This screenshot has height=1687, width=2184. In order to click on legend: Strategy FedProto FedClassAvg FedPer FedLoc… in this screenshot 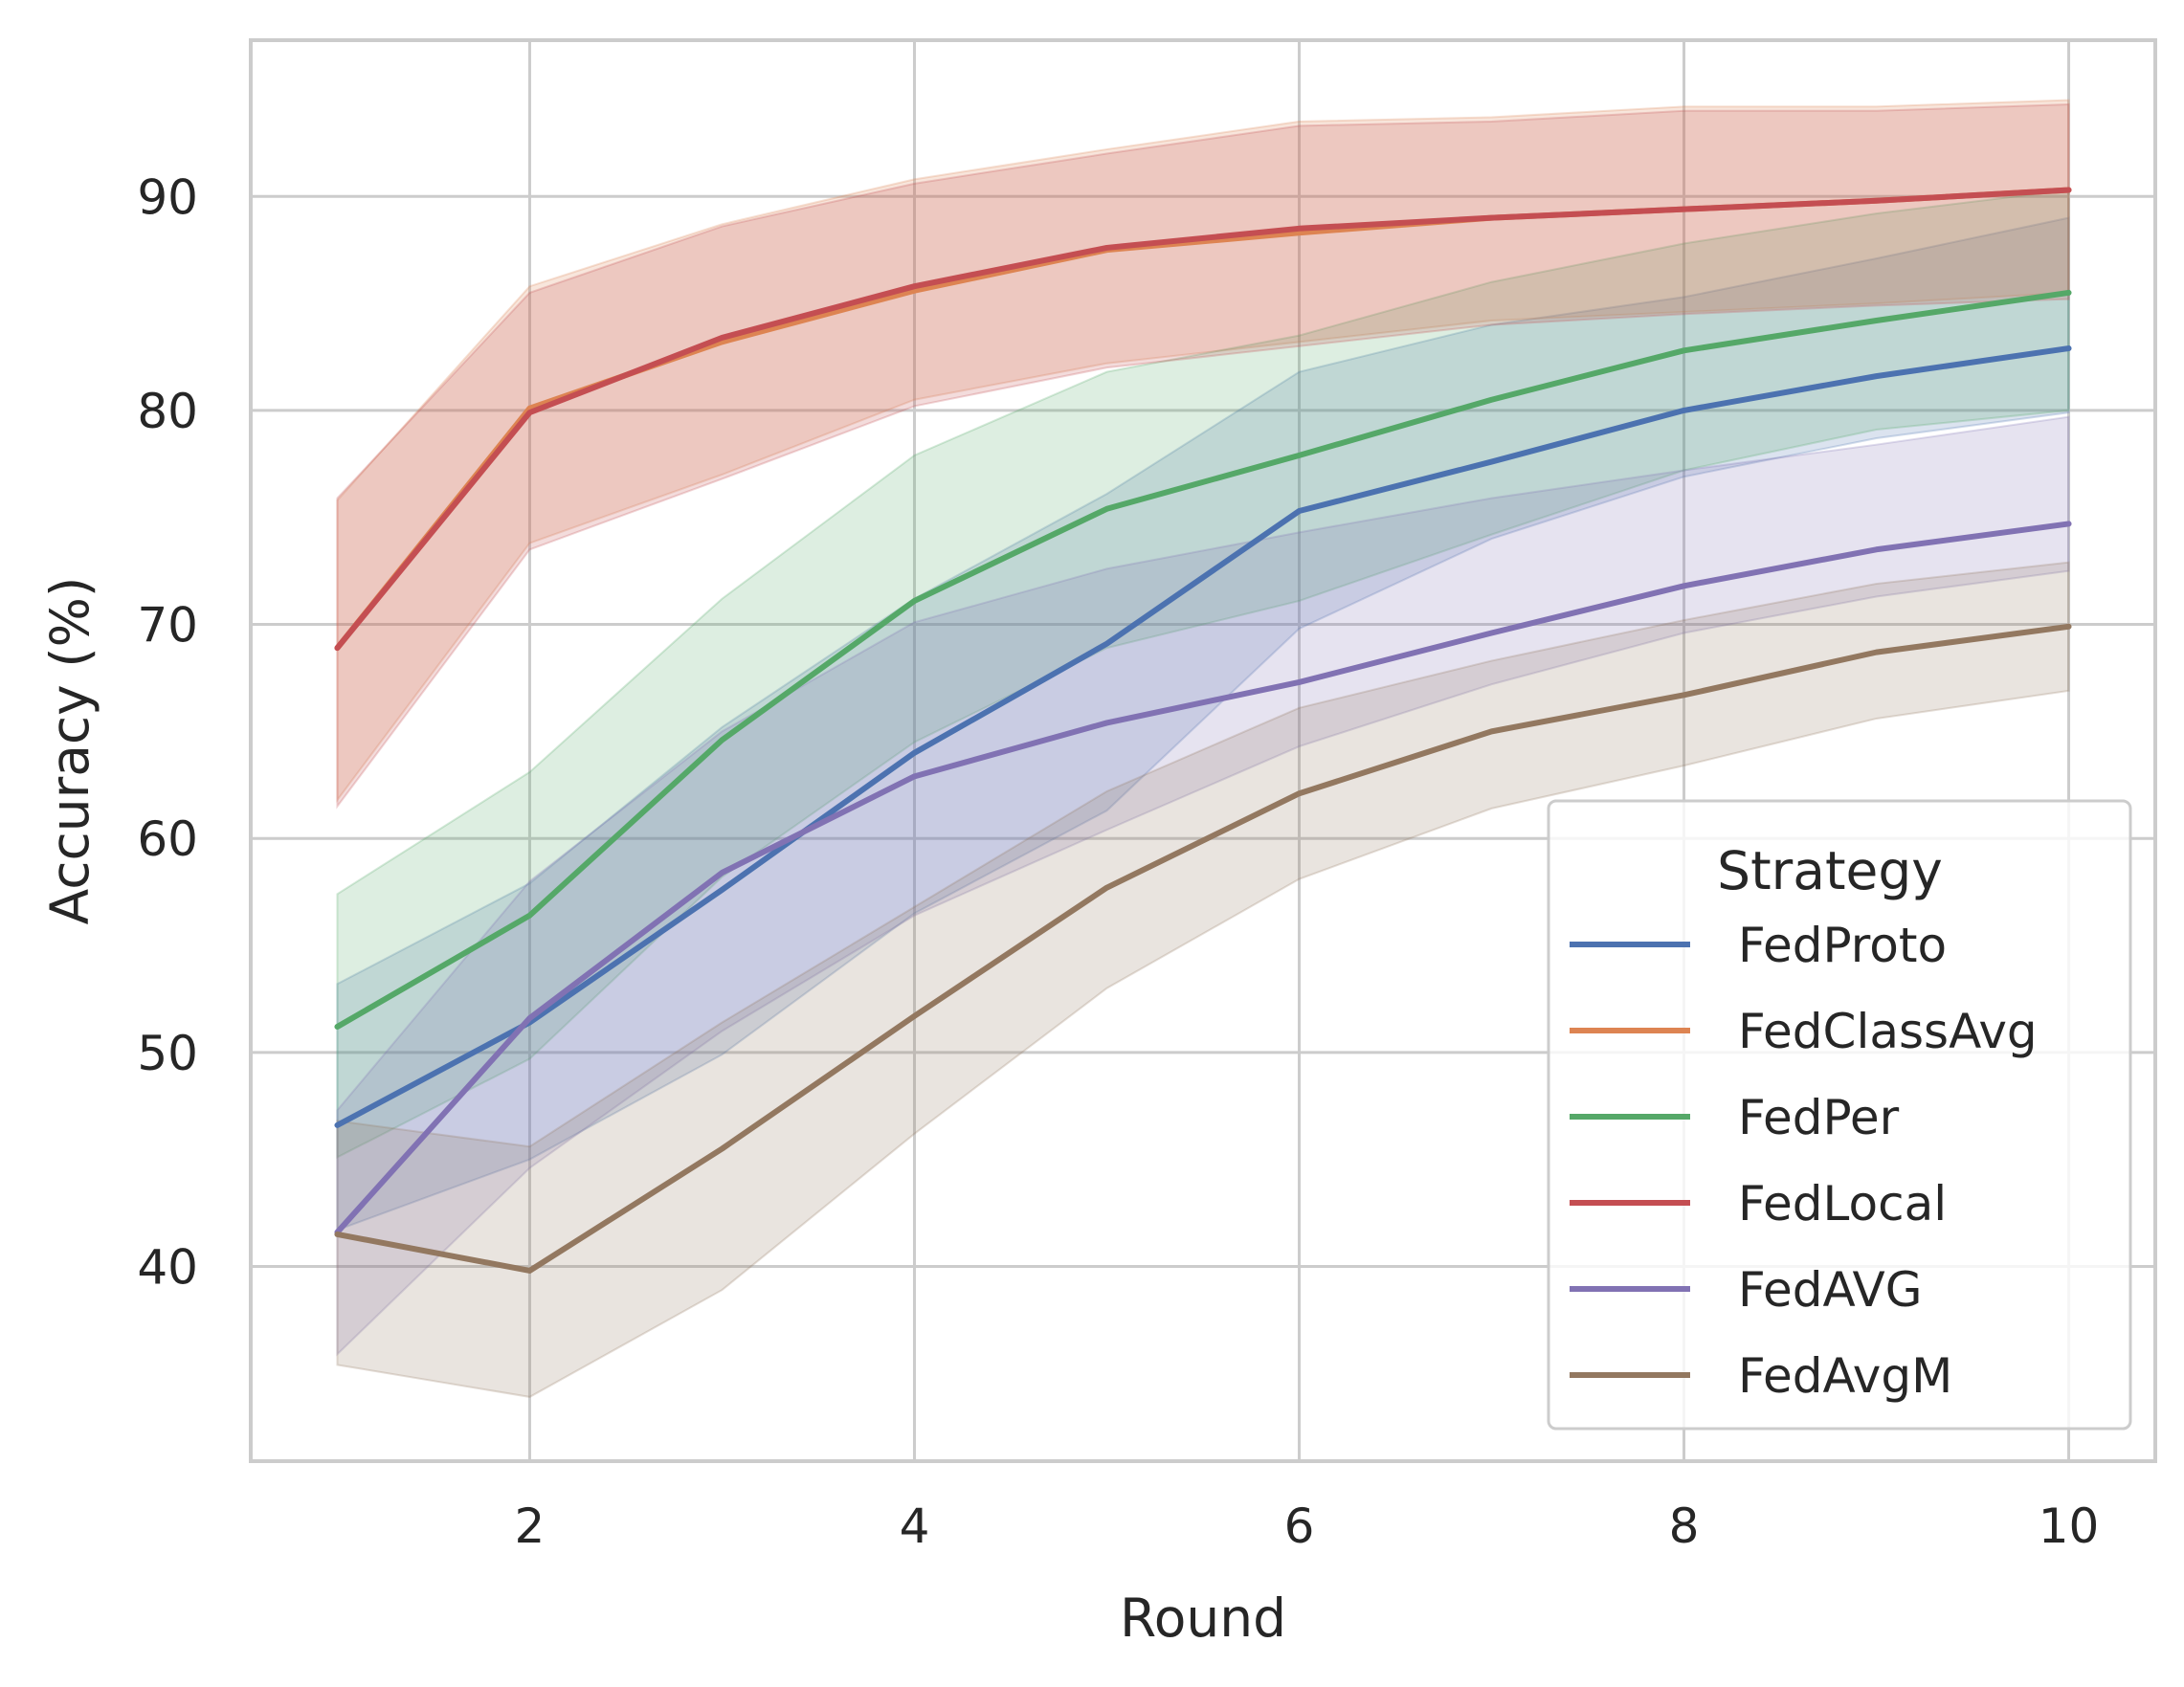, I will do `click(1840, 1115)`.